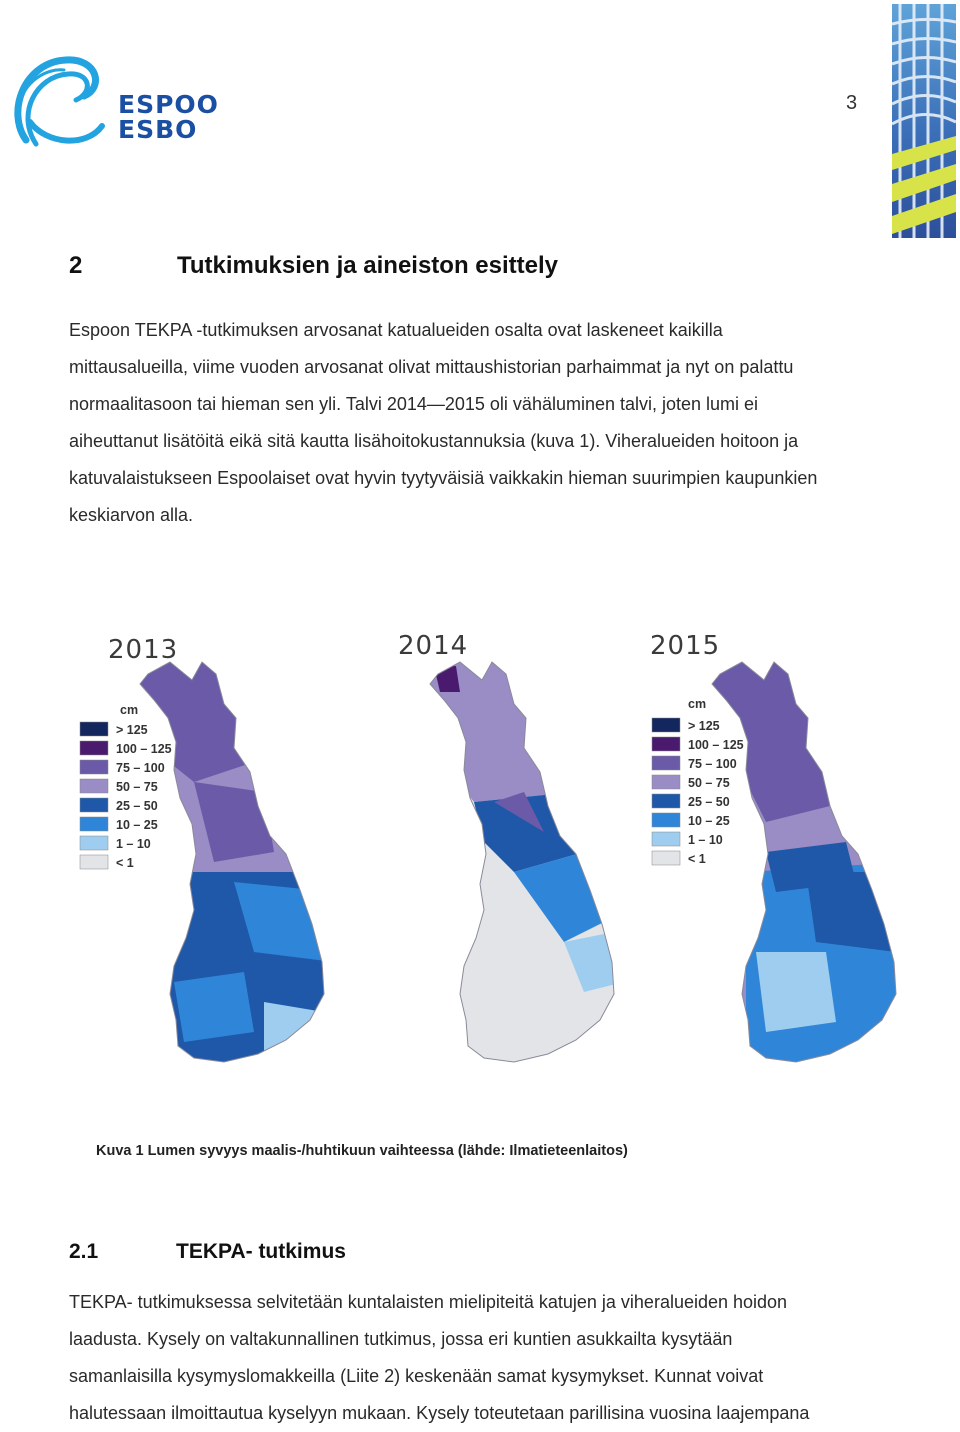 The image size is (960, 1432). Describe the element at coordinates (433, 646) in the screenshot. I see `map-year-label: 2014` at that location.